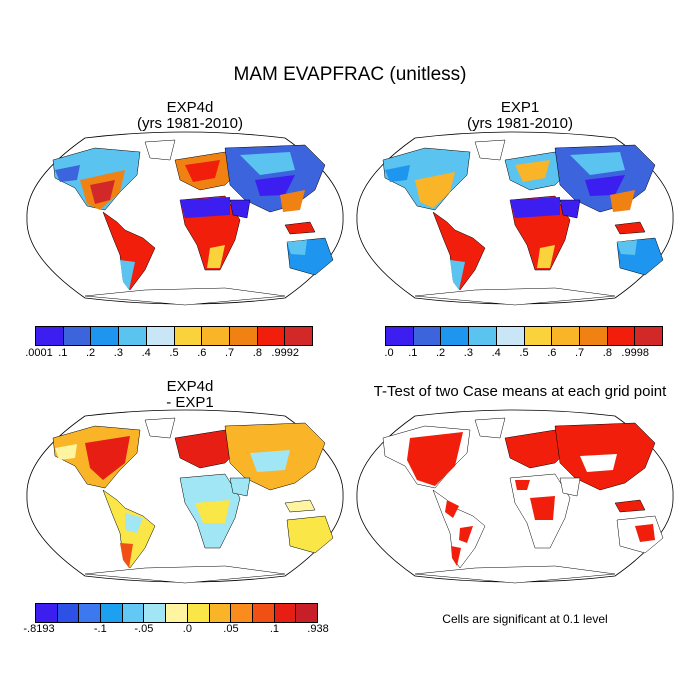 Image resolution: width=700 pixels, height=700 pixels. I want to click on colorbar-tick-label: .9992, so click(285, 353).